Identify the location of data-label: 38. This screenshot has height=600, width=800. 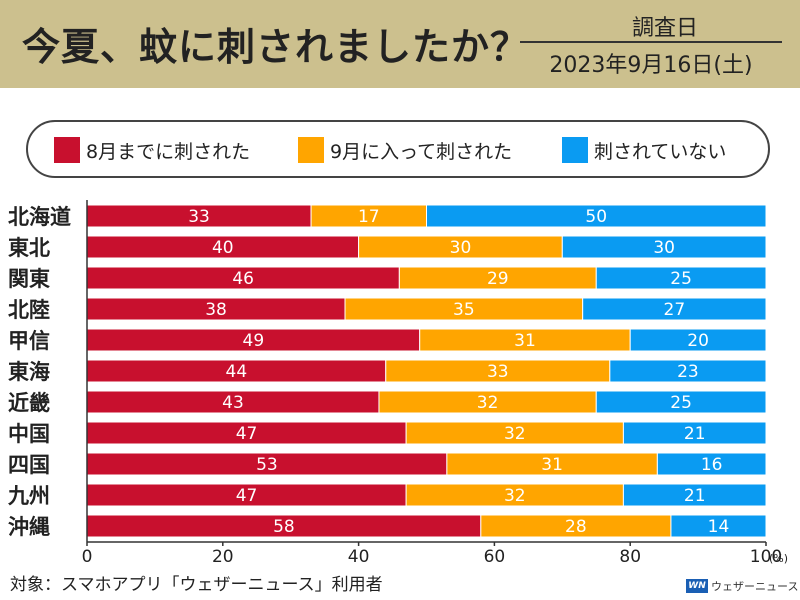
(216, 310).